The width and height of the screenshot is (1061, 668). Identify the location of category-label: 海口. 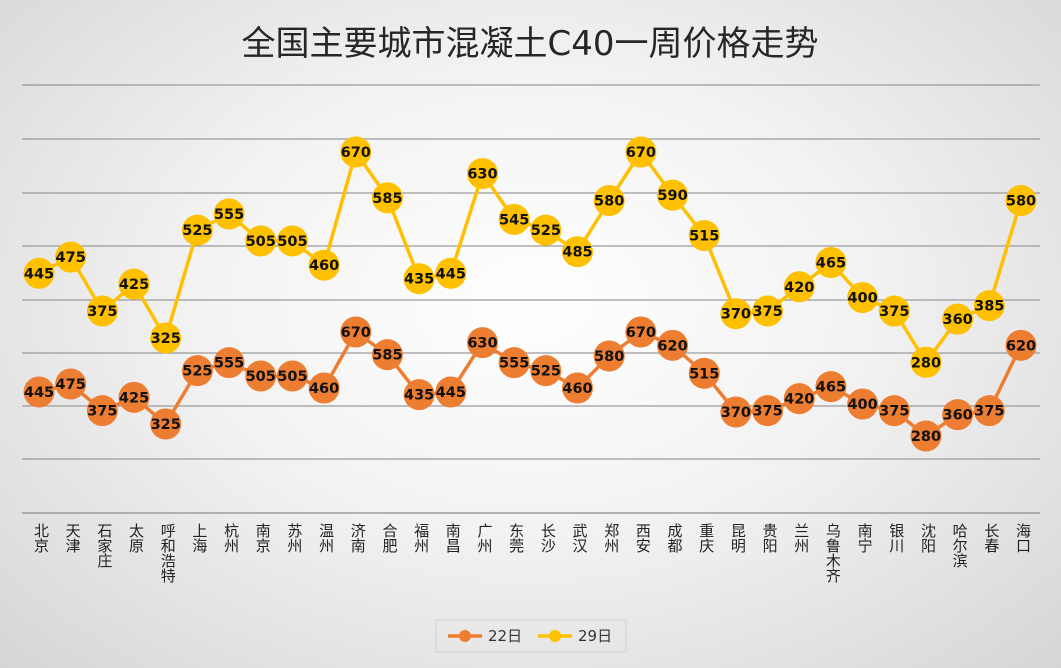
(1023, 538).